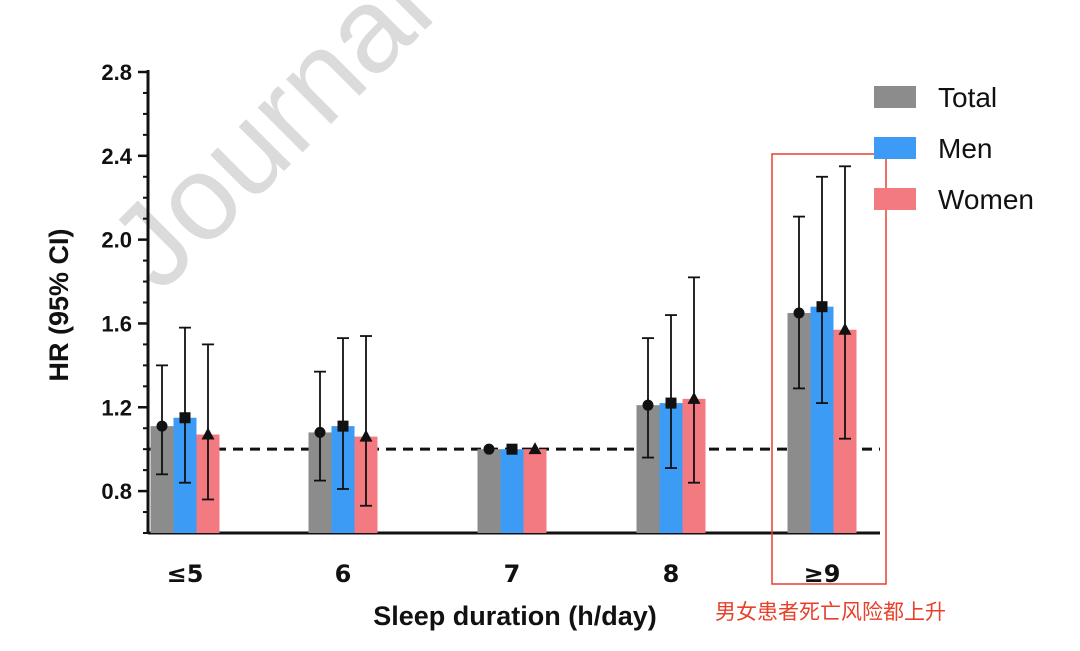  Describe the element at coordinates (116, 156) in the screenshot. I see `y-tick-label: 2.4` at that location.